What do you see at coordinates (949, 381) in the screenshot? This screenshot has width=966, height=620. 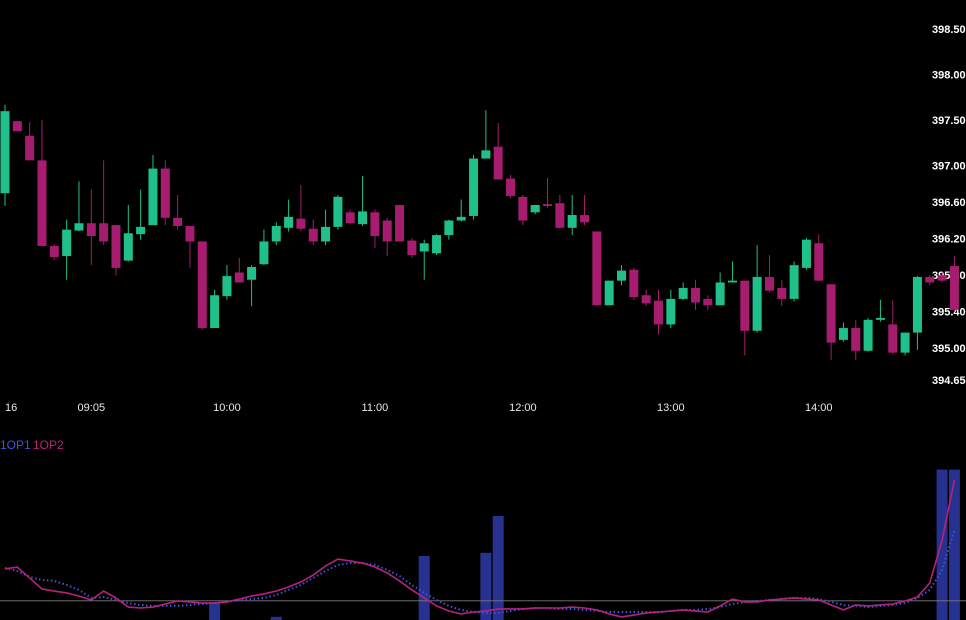 I see `y-tick-label: 394.65` at bounding box center [949, 381].